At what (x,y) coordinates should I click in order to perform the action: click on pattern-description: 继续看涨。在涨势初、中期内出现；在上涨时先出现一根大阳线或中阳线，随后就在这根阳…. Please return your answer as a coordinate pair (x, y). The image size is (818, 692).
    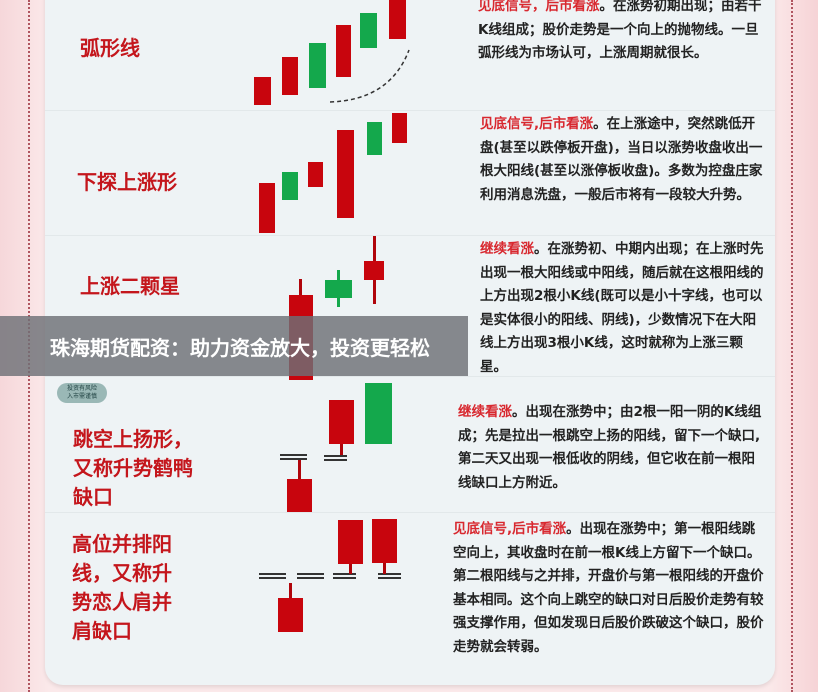
    Looking at the image, I should click on (622, 308).